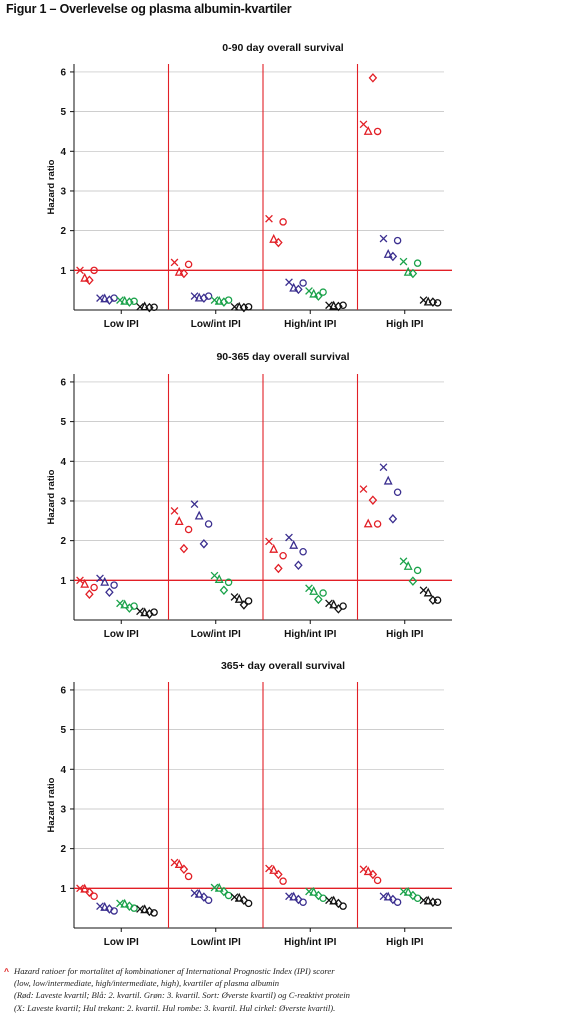 The width and height of the screenshot is (576, 1024). What do you see at coordinates (397, 492) in the screenshot?
I see `data-point-1-3-blue-circle` at bounding box center [397, 492].